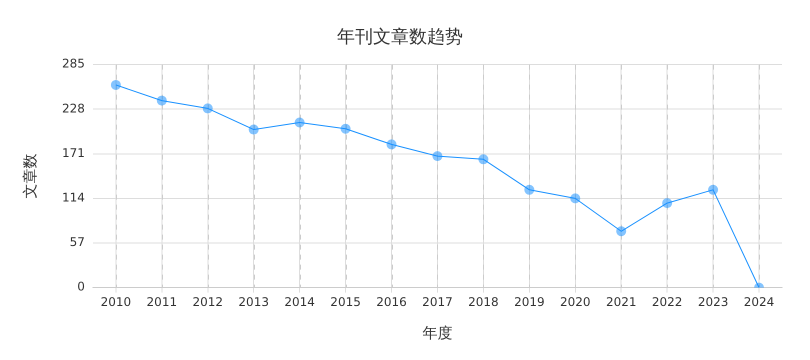 The height and width of the screenshot is (360, 810). I want to click on y-tick-label: 114, so click(73, 197).